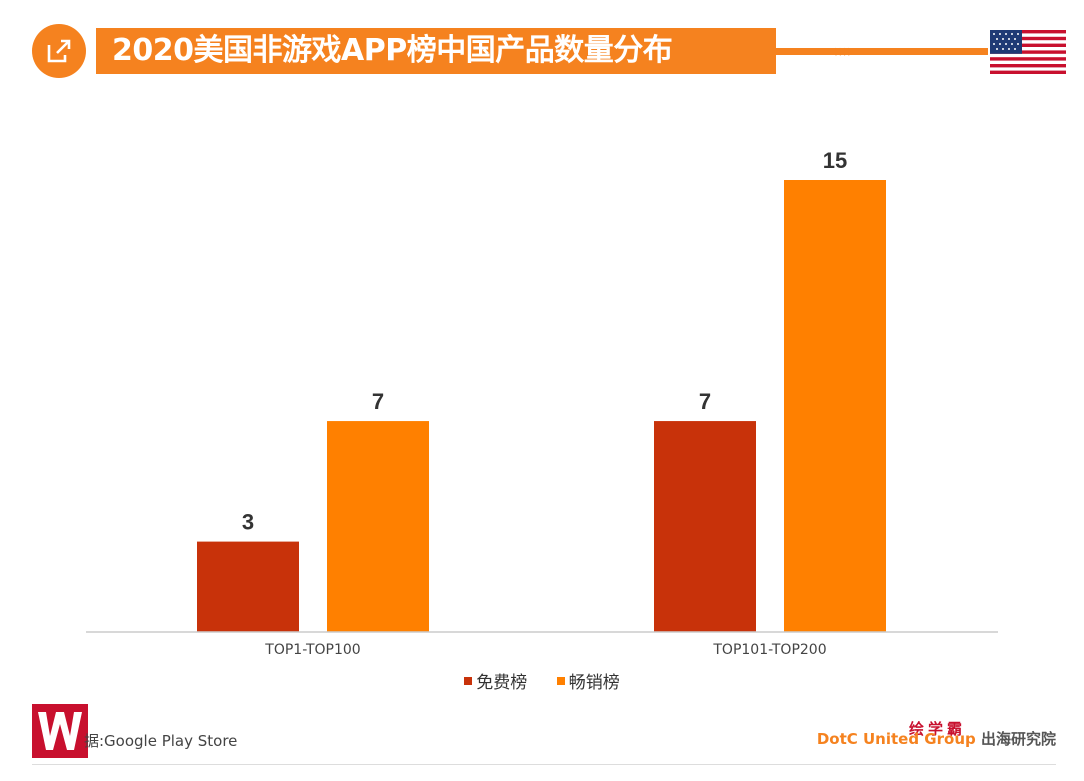 Image resolution: width=1084 pixels, height=781 pixels. What do you see at coordinates (468, 680) in the screenshot?
I see `legend-swatch-free` at bounding box center [468, 680].